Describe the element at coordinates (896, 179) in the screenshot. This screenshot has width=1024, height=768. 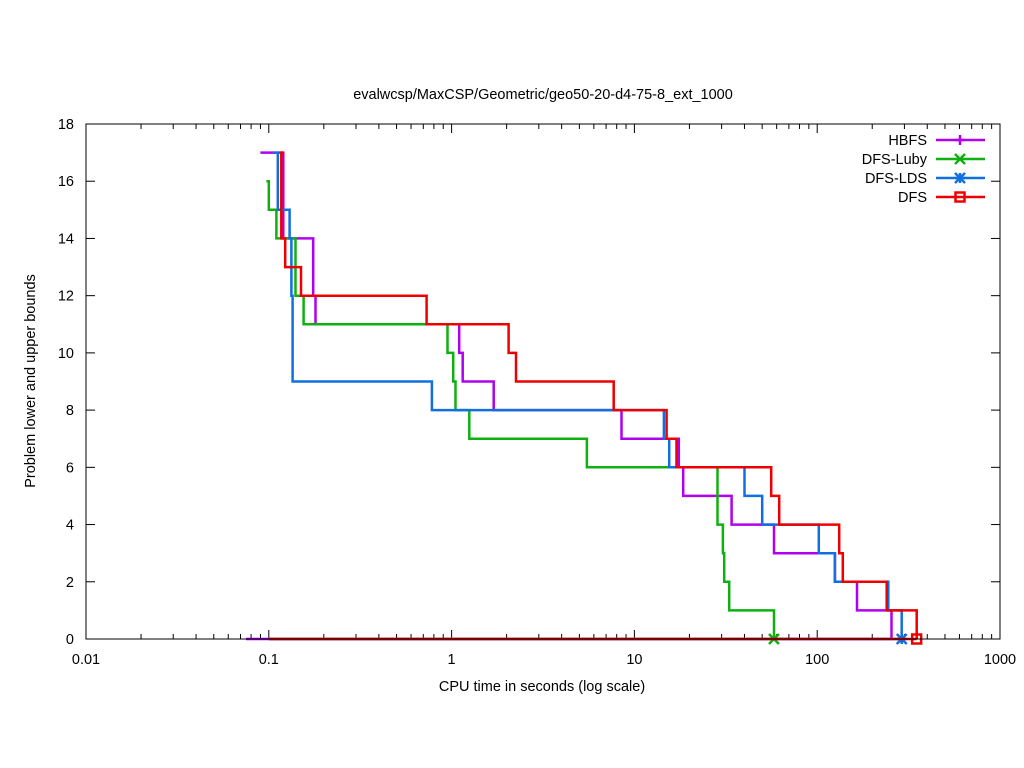
I see `legend-label: DFS-LDS` at that location.